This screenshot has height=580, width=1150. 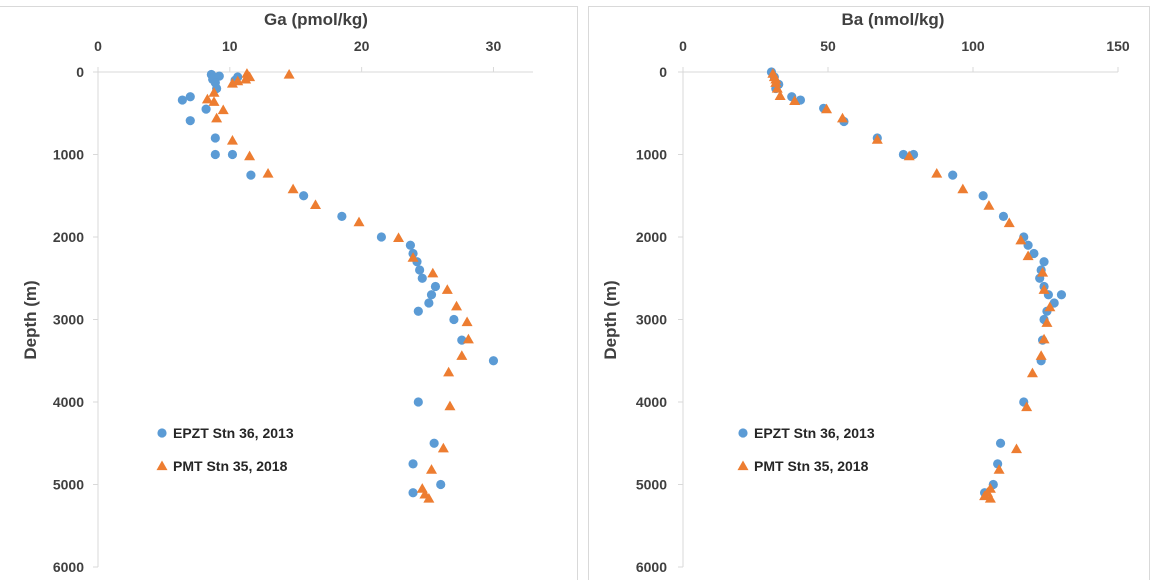 I want to click on legend-label: PMT Stn 35, 2018, so click(x=230, y=466).